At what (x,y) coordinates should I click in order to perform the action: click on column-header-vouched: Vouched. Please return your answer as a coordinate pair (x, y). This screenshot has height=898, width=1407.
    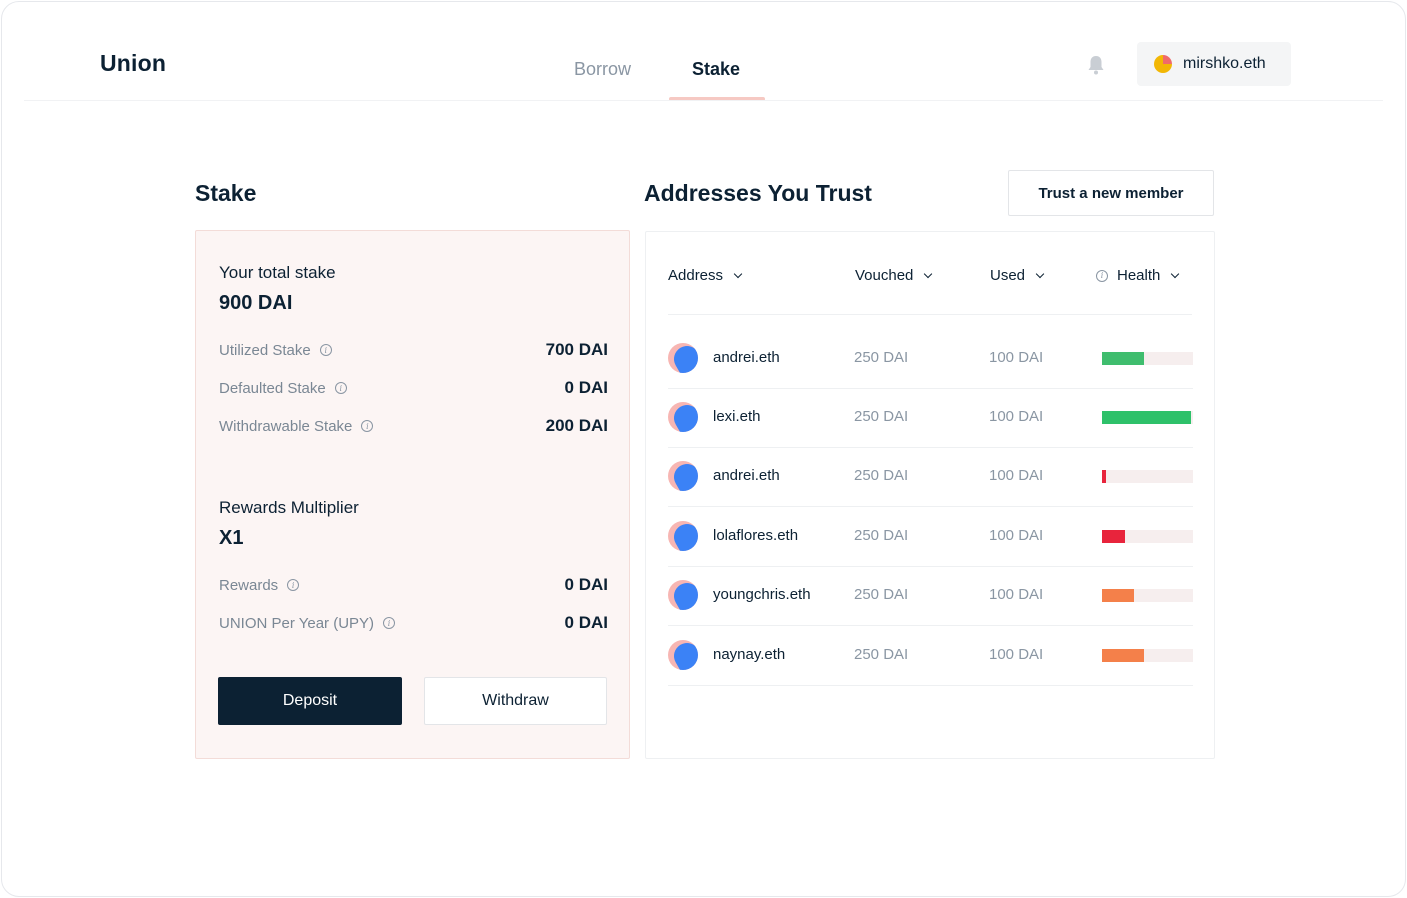
    Looking at the image, I should click on (894, 275).